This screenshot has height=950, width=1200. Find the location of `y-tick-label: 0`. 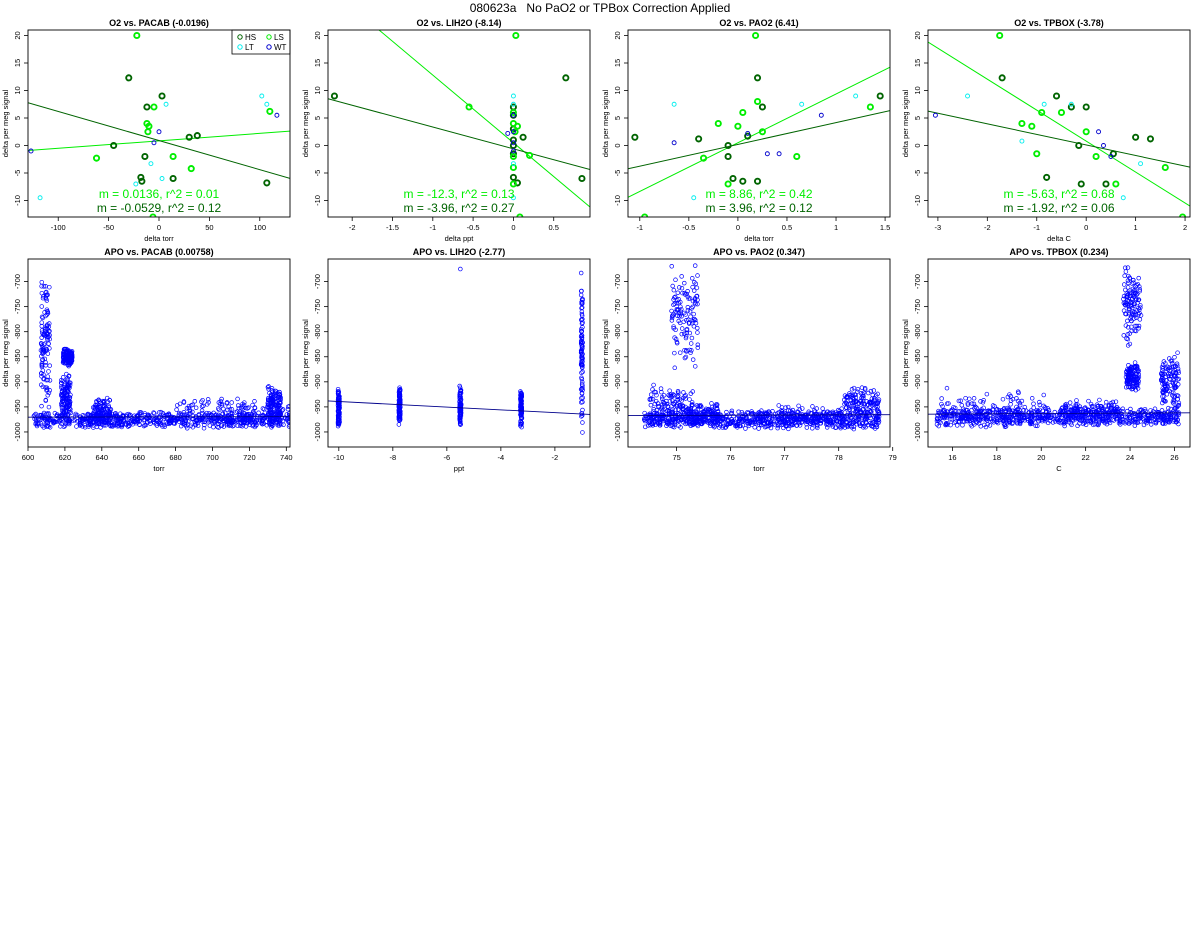

y-tick-label: 0 is located at coordinates (617, 145).